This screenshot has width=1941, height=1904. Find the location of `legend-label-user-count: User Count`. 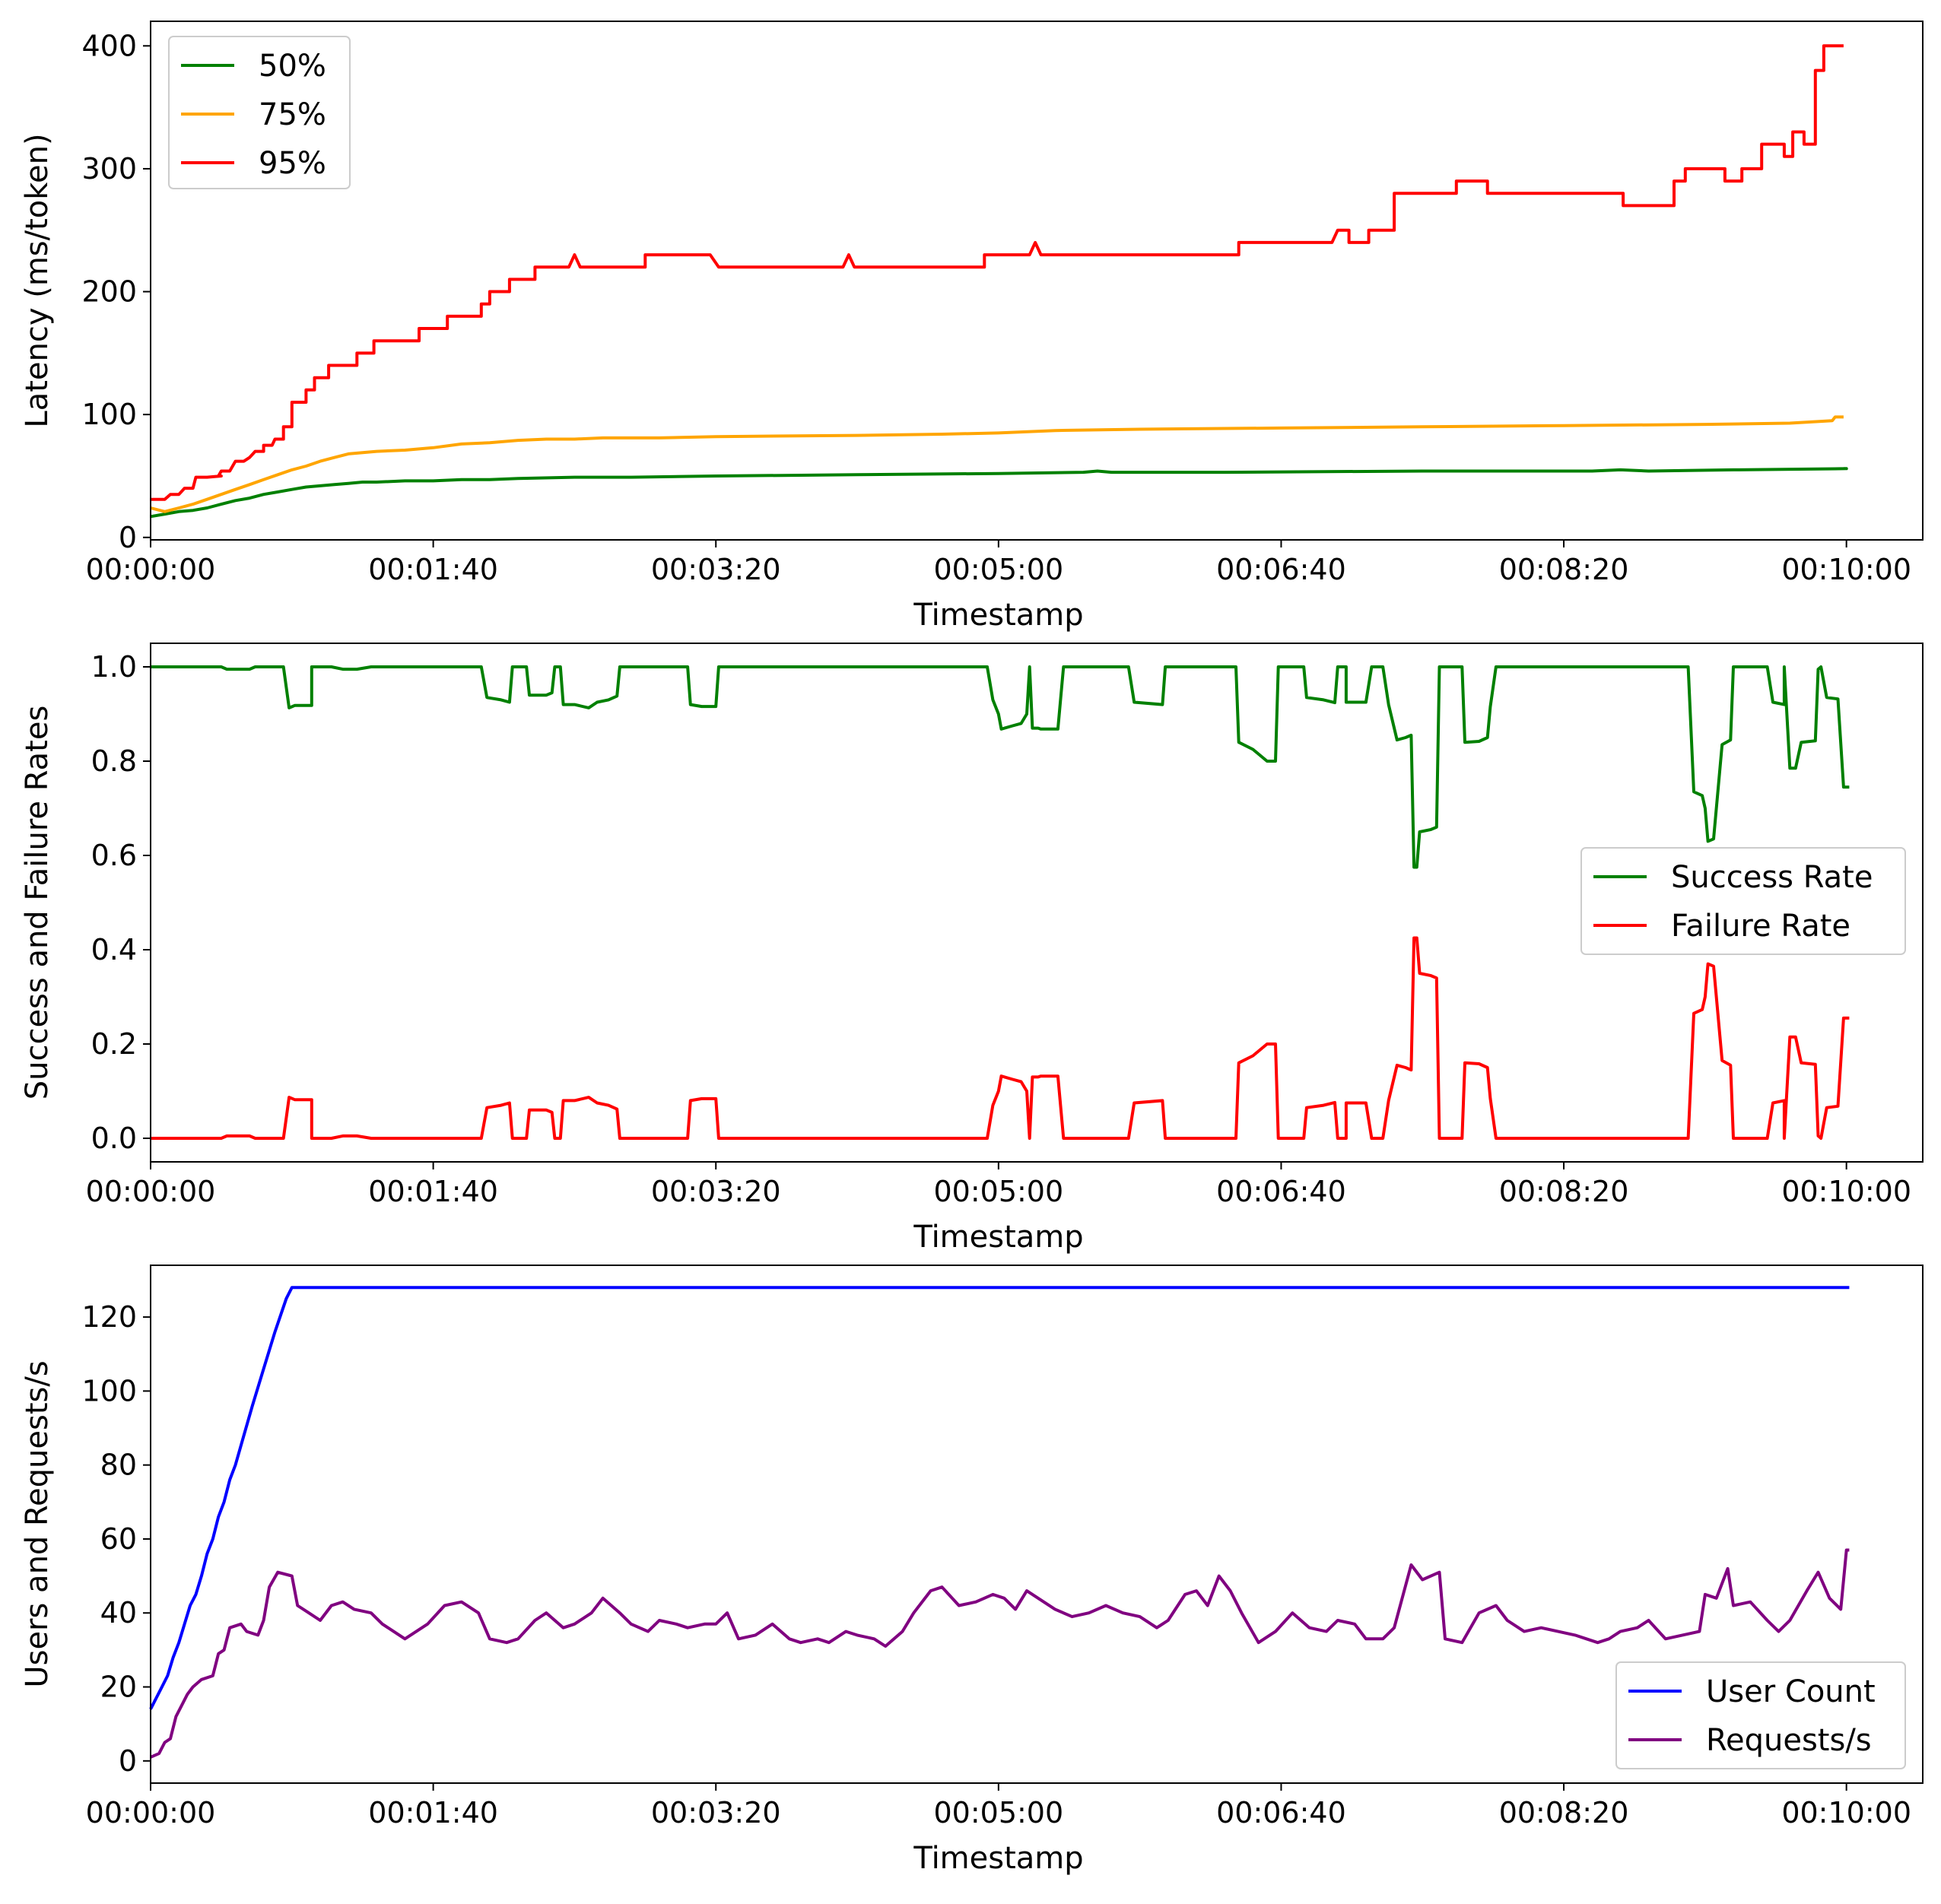

legend-label-user-count: User Count is located at coordinates (1791, 1691).